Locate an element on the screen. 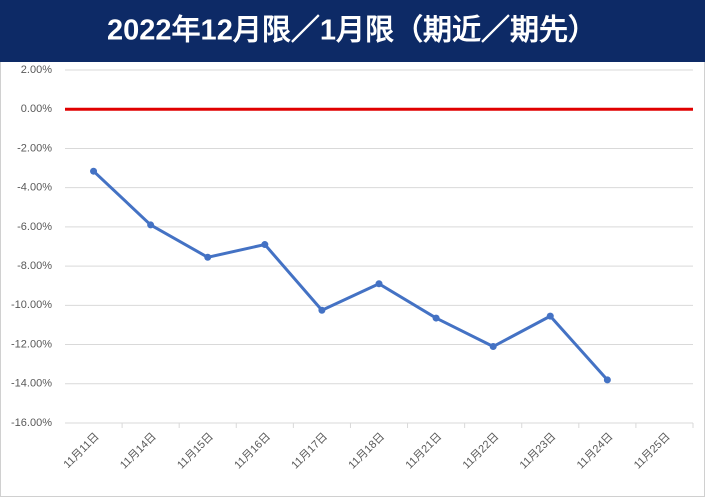 This screenshot has width=705, height=497. y-tick-label: -14.00% is located at coordinates (31, 384).